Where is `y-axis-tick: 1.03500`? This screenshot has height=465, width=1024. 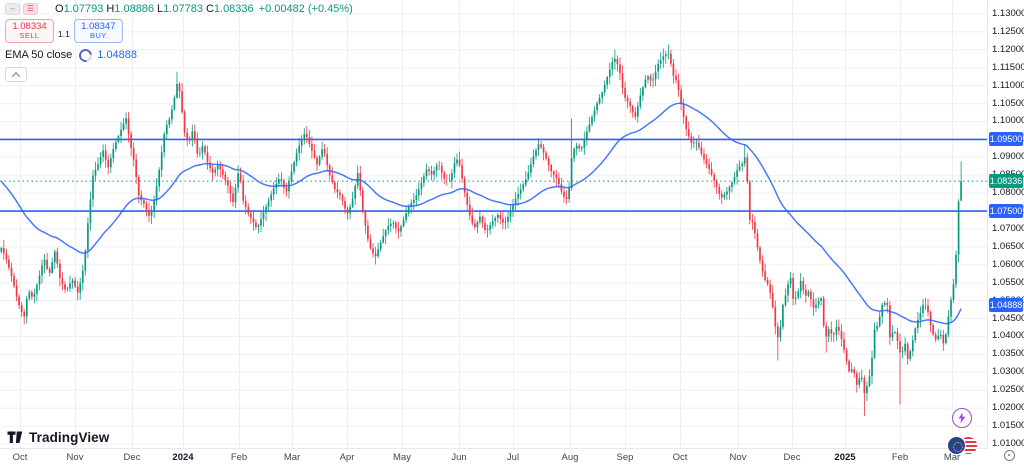 y-axis-tick: 1.03500 is located at coordinates (1008, 354).